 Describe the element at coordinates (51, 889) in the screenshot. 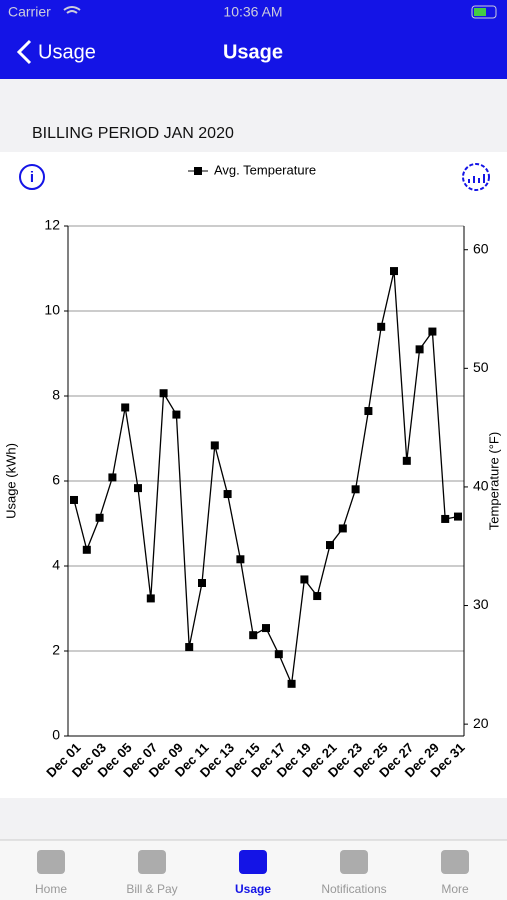

I see `tab-label: Home` at that location.